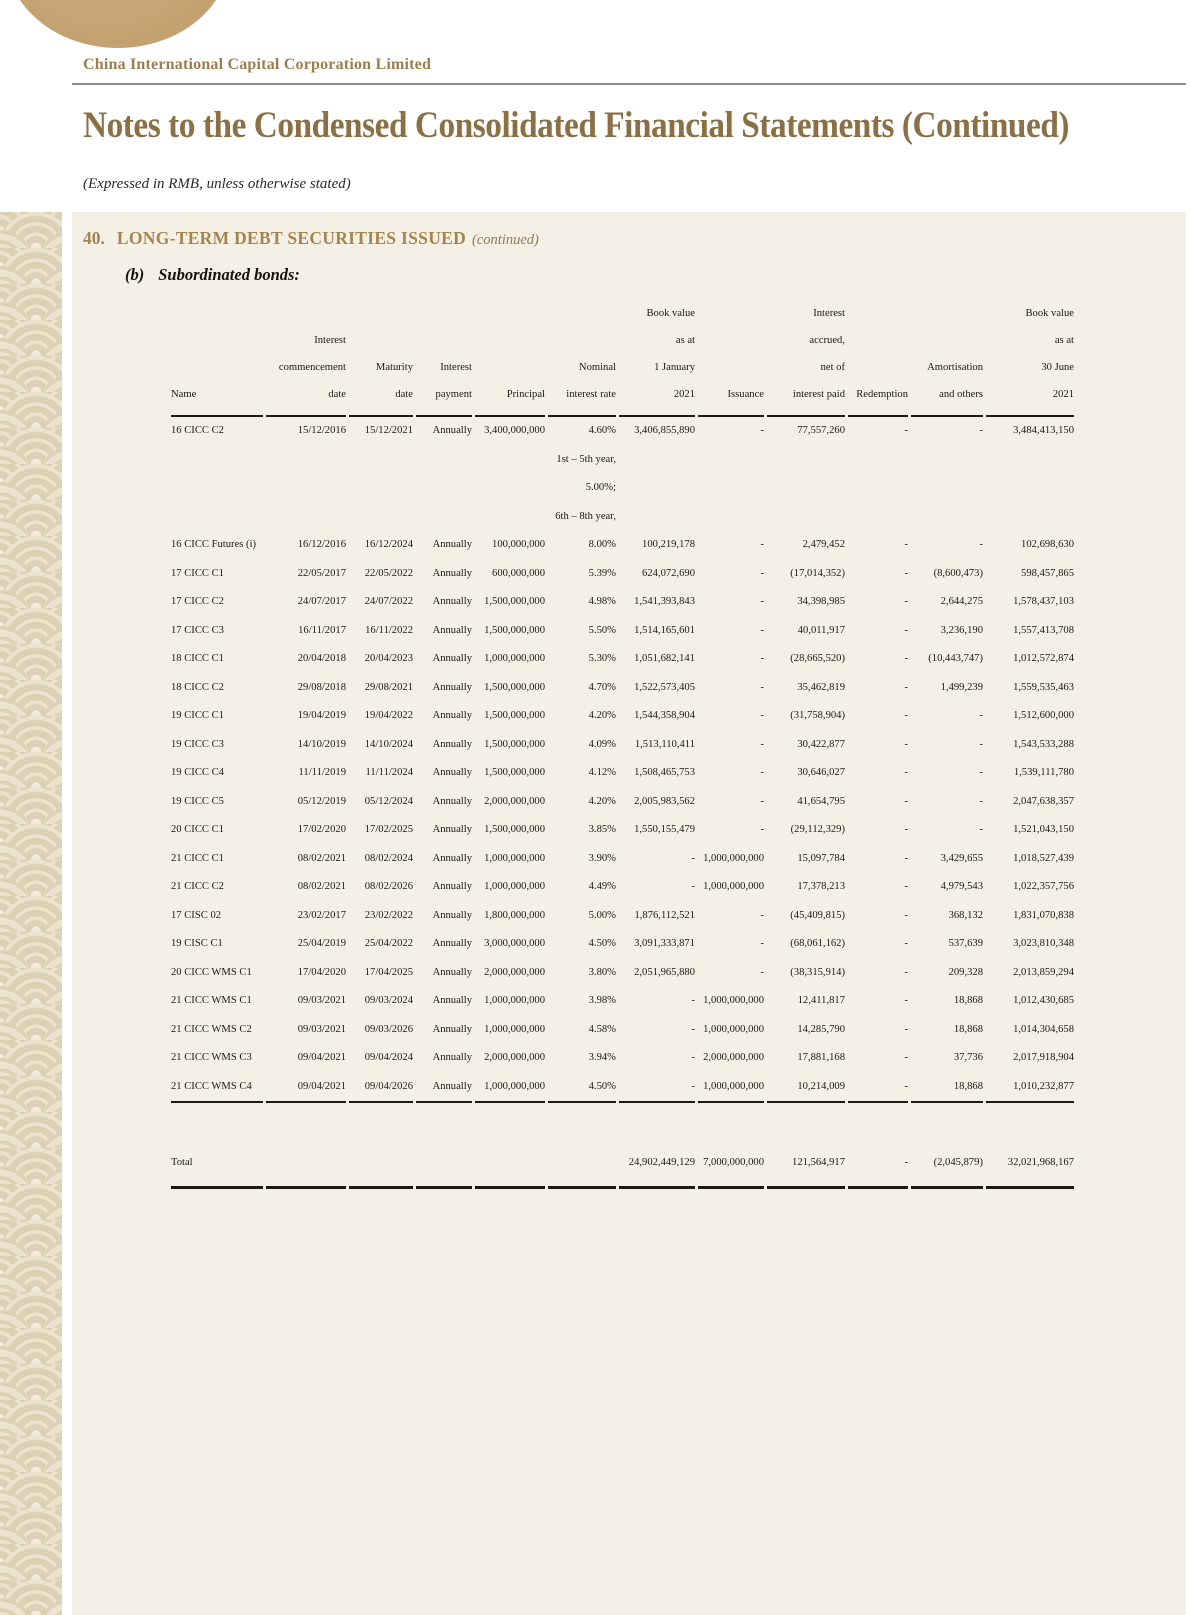 This screenshot has width=1190, height=1615. I want to click on table-header-cell: Interest accrued, net of interest paid, so click(806, 358).